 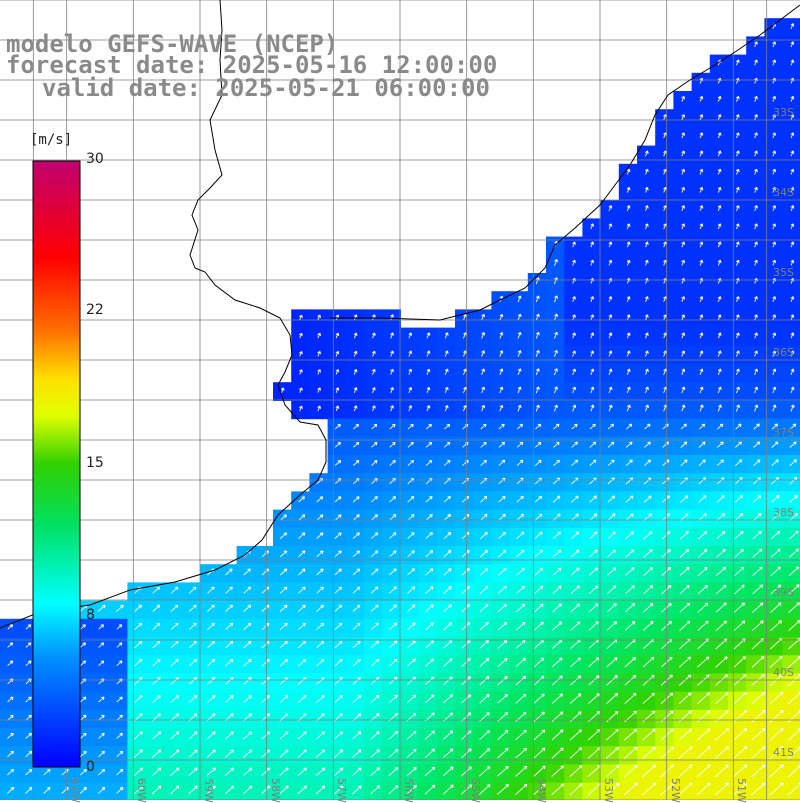 I want to click on colorbar-tick: 30, so click(x=95, y=159).